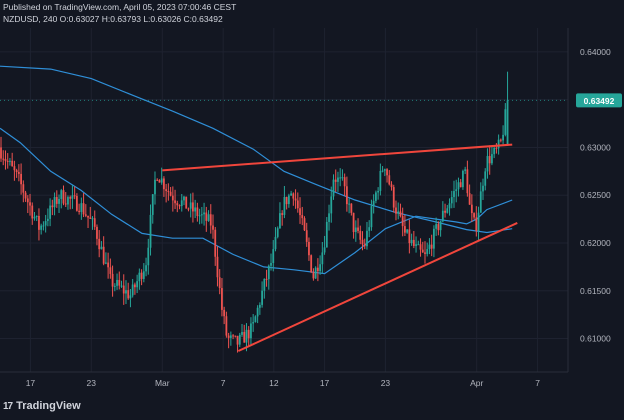 This screenshot has width=624, height=420. What do you see at coordinates (476, 383) in the screenshot?
I see `x-tick-label: Apr` at bounding box center [476, 383].